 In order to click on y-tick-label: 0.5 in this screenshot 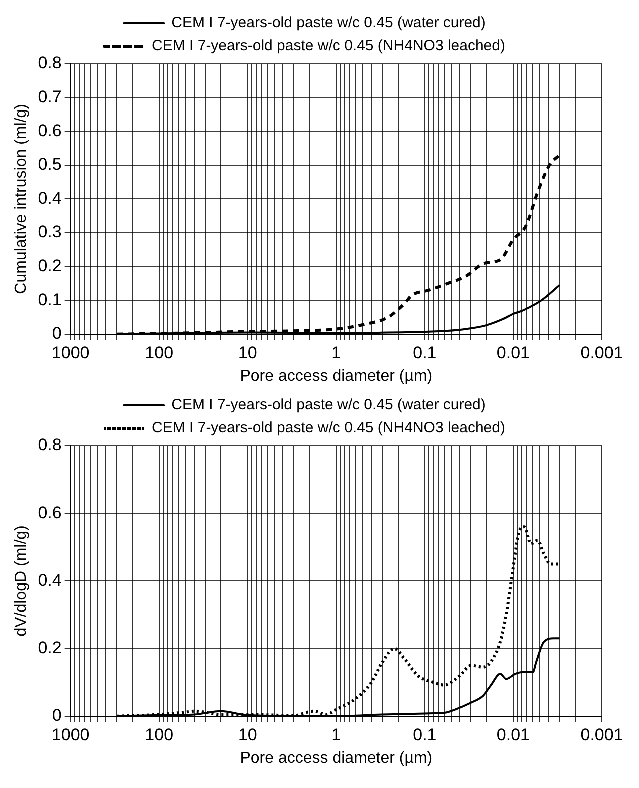, I will do `click(50, 164)`.